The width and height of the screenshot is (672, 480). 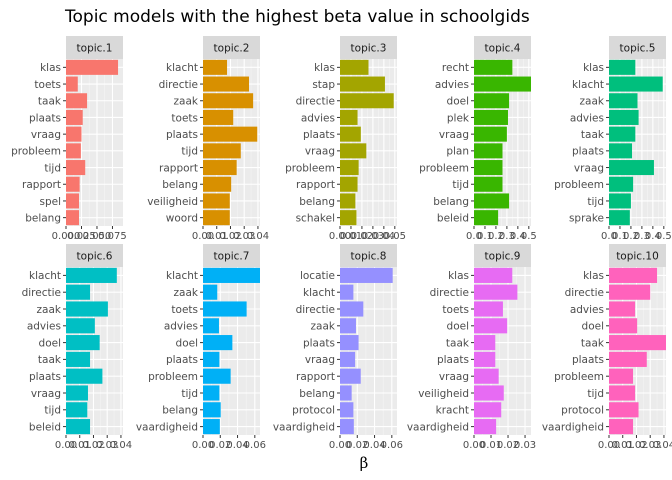 What do you see at coordinates (182, 218) in the screenshot?
I see `y-tick-label: woord` at bounding box center [182, 218].